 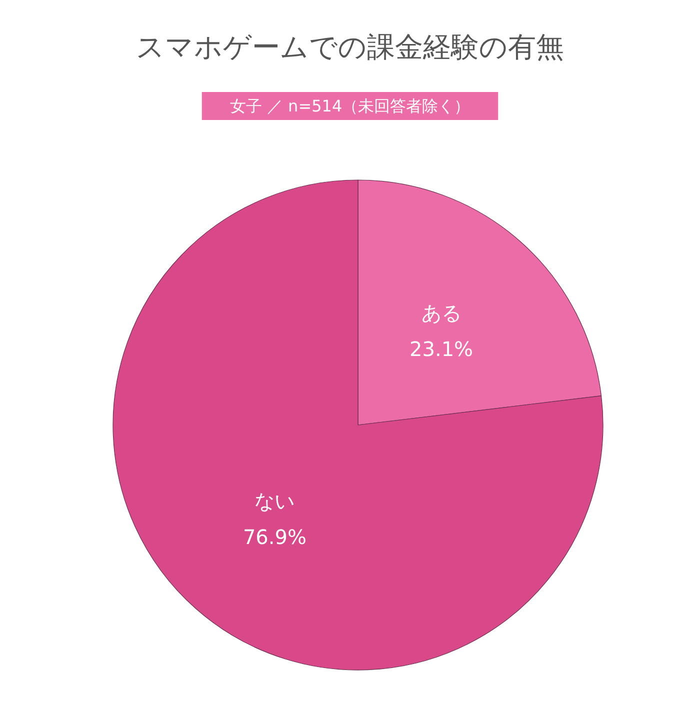 What do you see at coordinates (350, 106) in the screenshot?
I see `chart-subtitle: 女子 ／ n=514（未回答者除く）` at bounding box center [350, 106].